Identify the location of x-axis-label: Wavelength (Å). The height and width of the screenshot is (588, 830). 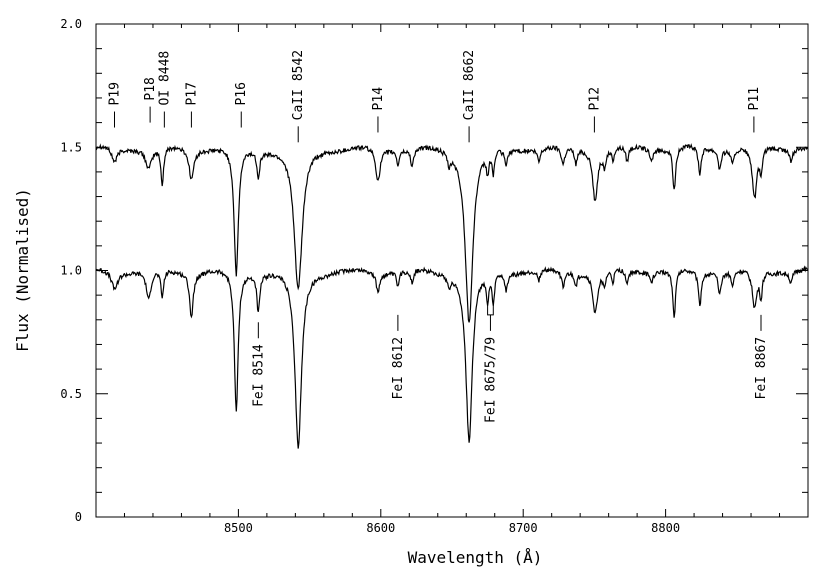
(475, 557).